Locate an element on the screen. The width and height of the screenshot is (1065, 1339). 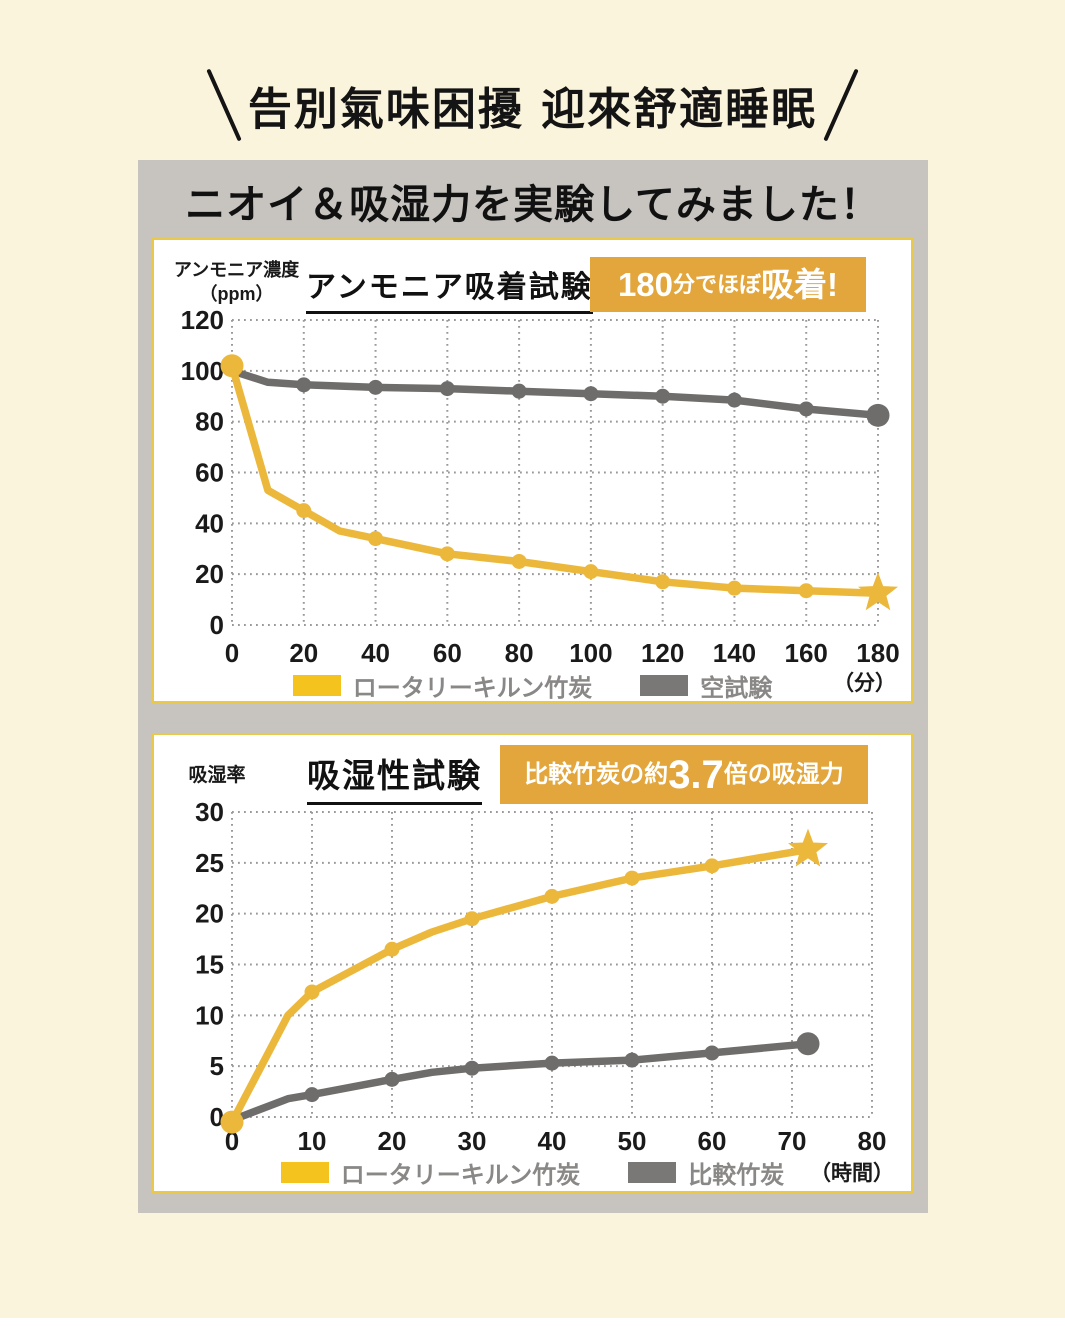
panel-heading: ニオイ＆吸湿力を実験してみました！ is located at coordinates (533, 205).